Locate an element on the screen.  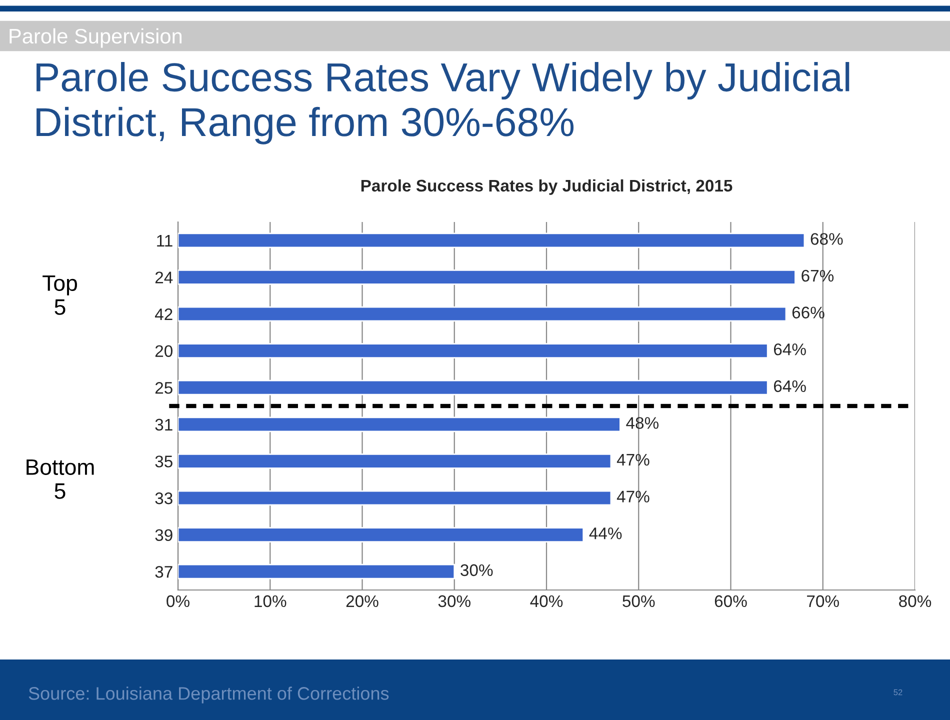
data-label: 68% is located at coordinates (826, 239).